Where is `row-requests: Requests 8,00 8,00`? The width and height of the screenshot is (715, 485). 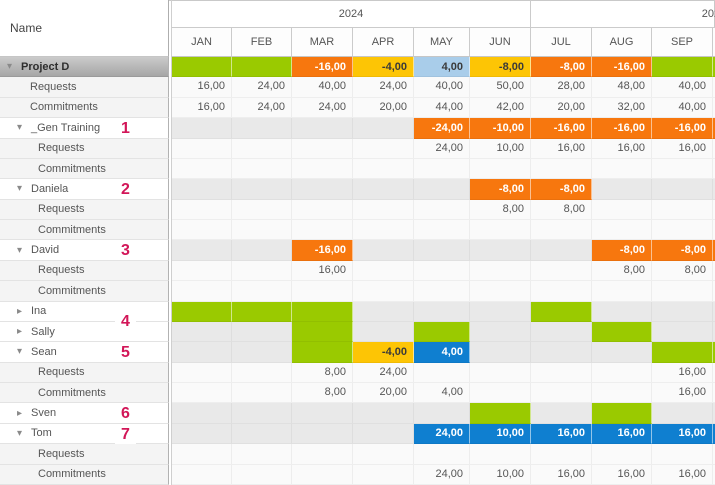 row-requests: Requests 8,00 8,00 is located at coordinates (357, 209).